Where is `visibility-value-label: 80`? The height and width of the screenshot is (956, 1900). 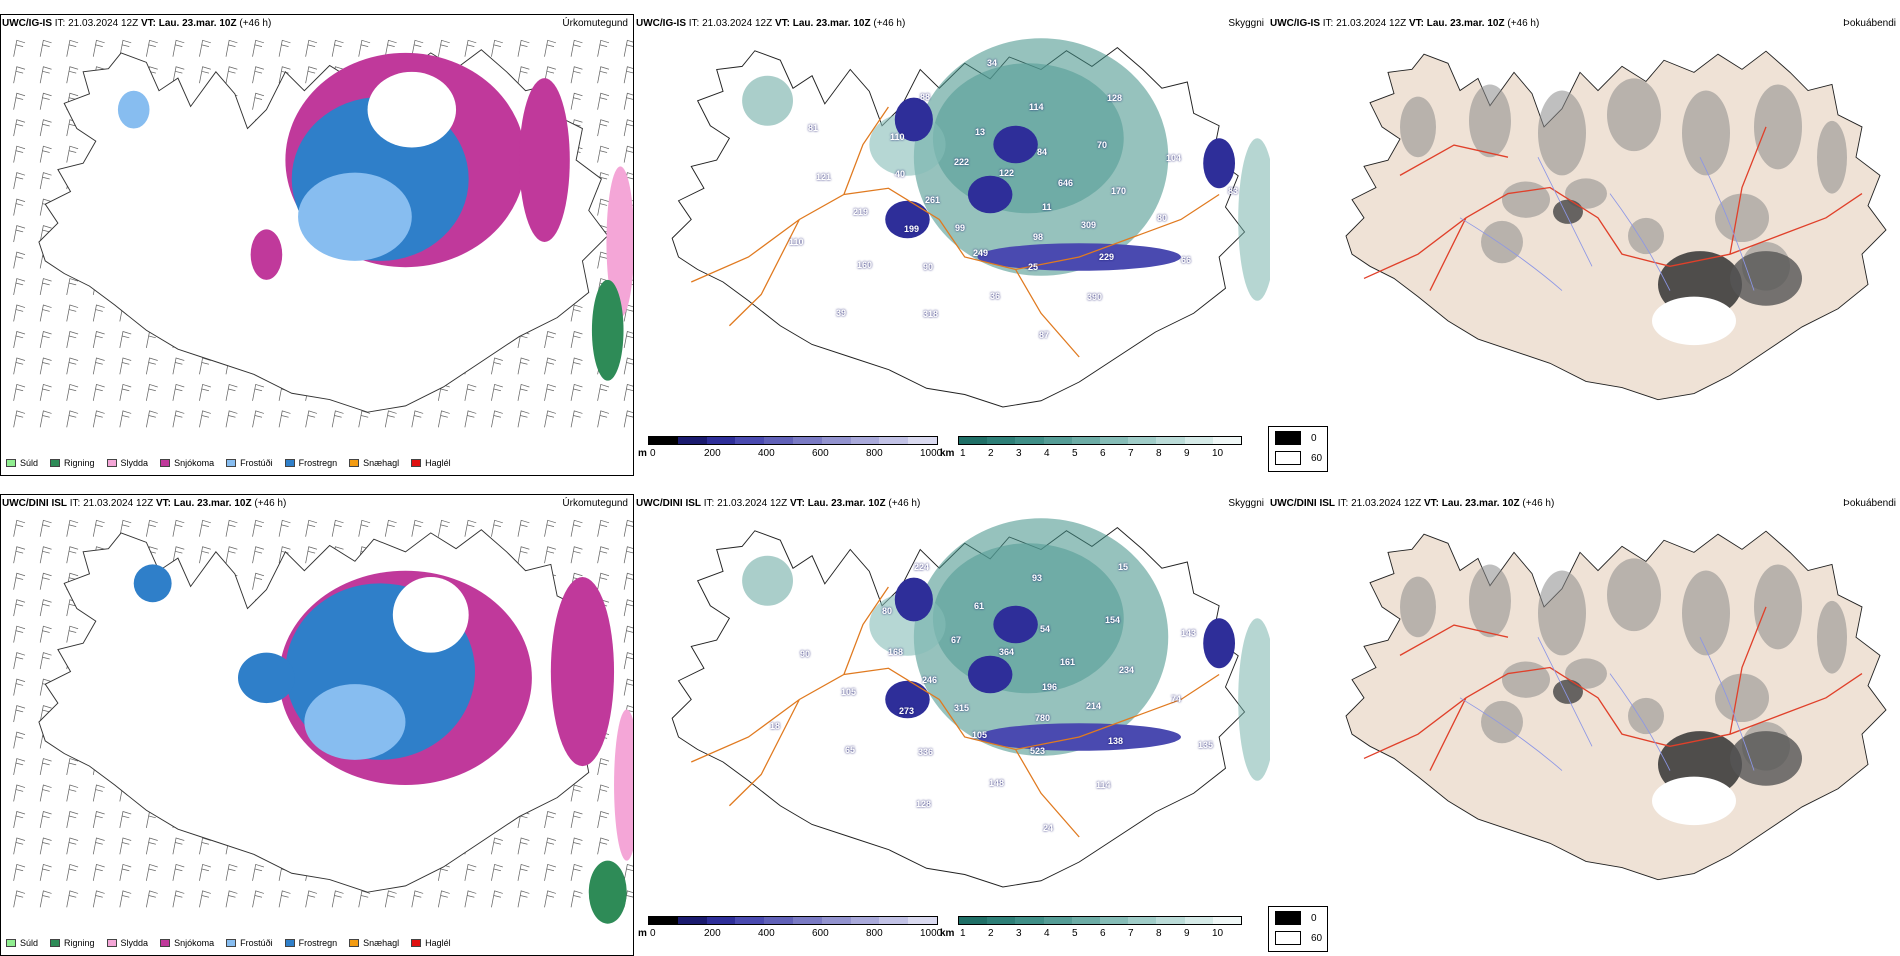 visibility-value-label: 80 is located at coordinates (1162, 218).